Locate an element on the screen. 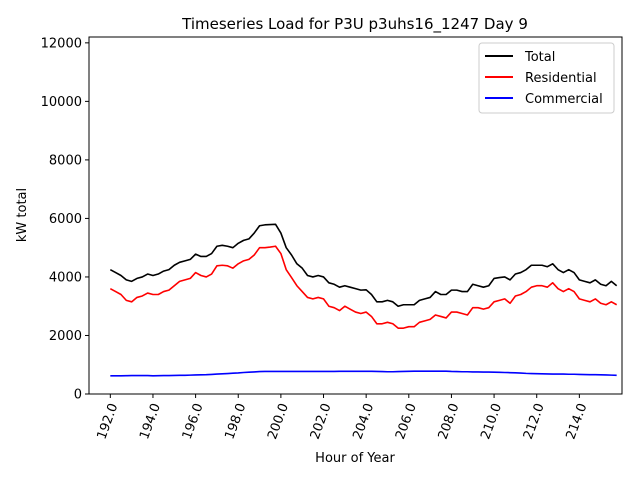 The image size is (640, 480). legend-label-total: Total is located at coordinates (539, 57).